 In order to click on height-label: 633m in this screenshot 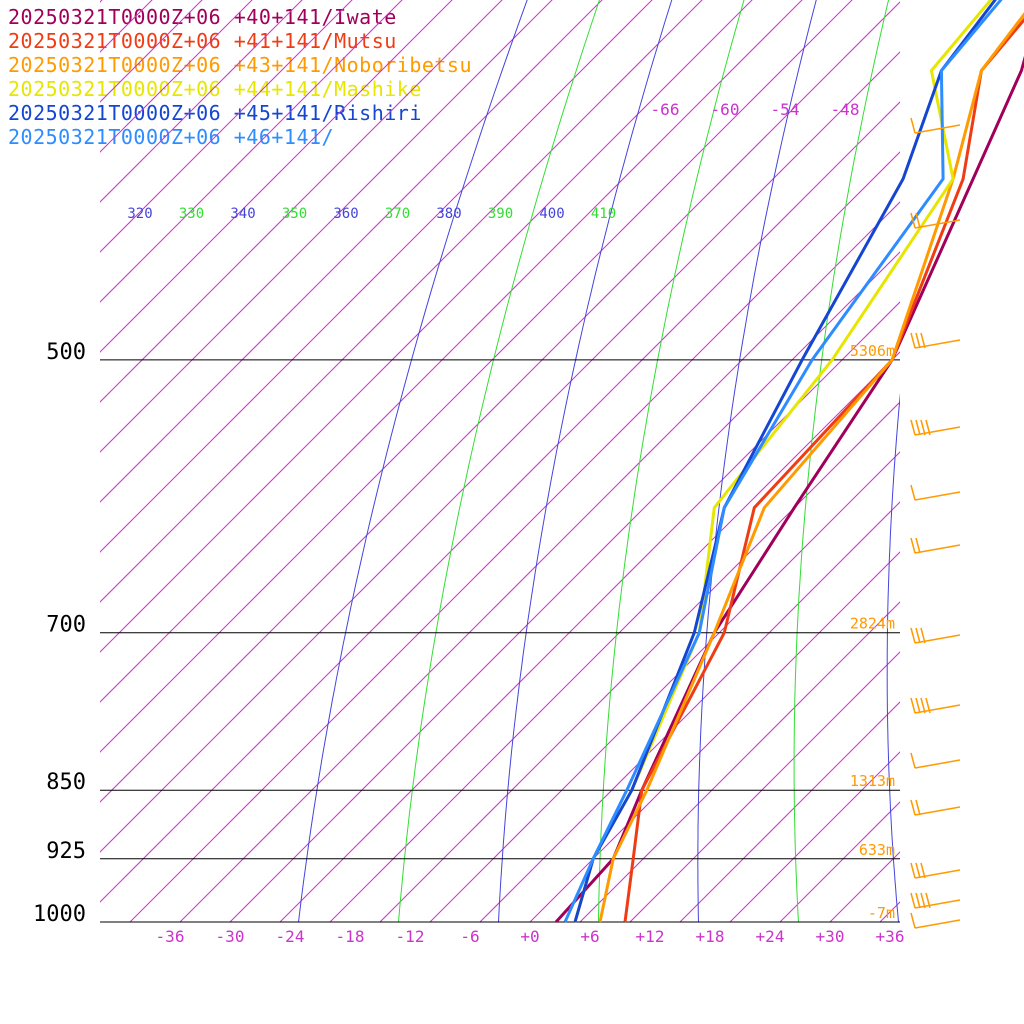, I will do `click(877, 850)`.